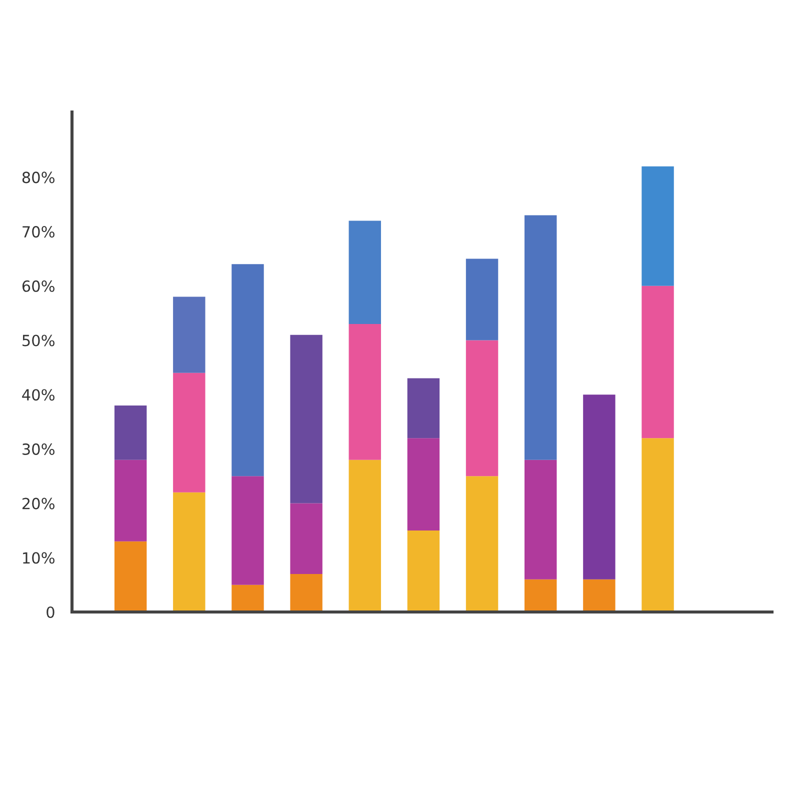 This screenshot has width=800, height=800. Describe the element at coordinates (38, 395) in the screenshot. I see `y-tick-label: 40%` at that location.